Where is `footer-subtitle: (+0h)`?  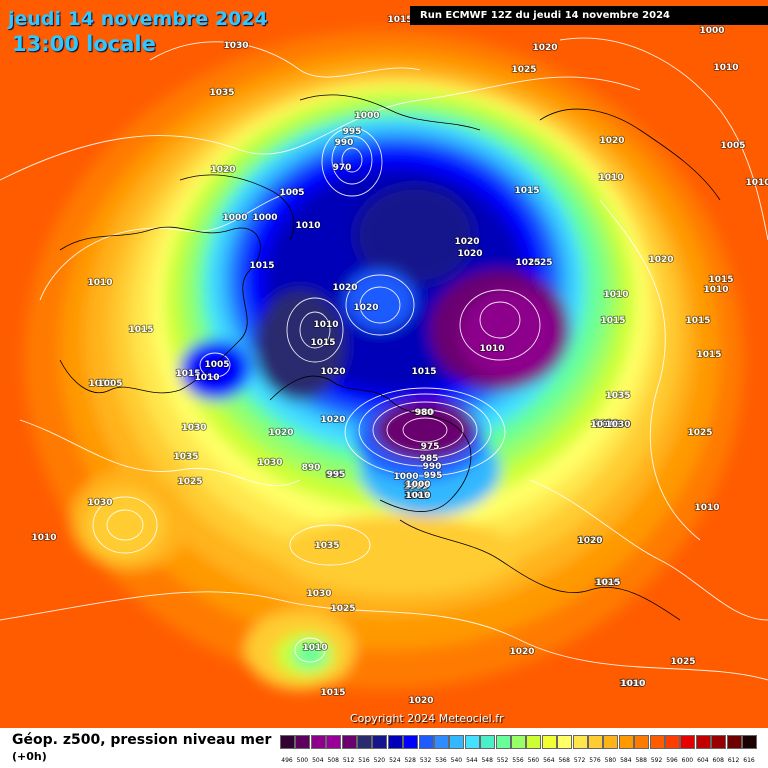
footer-subtitle: (+0h) is located at coordinates (29, 756).